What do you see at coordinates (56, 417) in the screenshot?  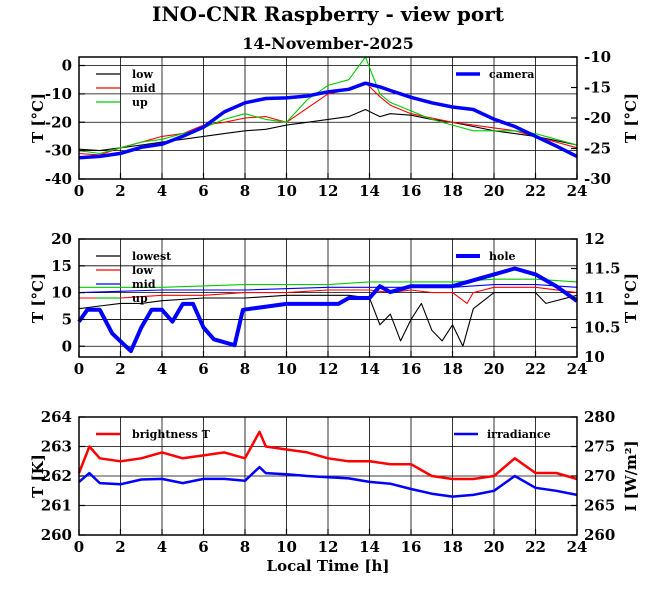 I see `y-tick-label: 264` at bounding box center [56, 417].